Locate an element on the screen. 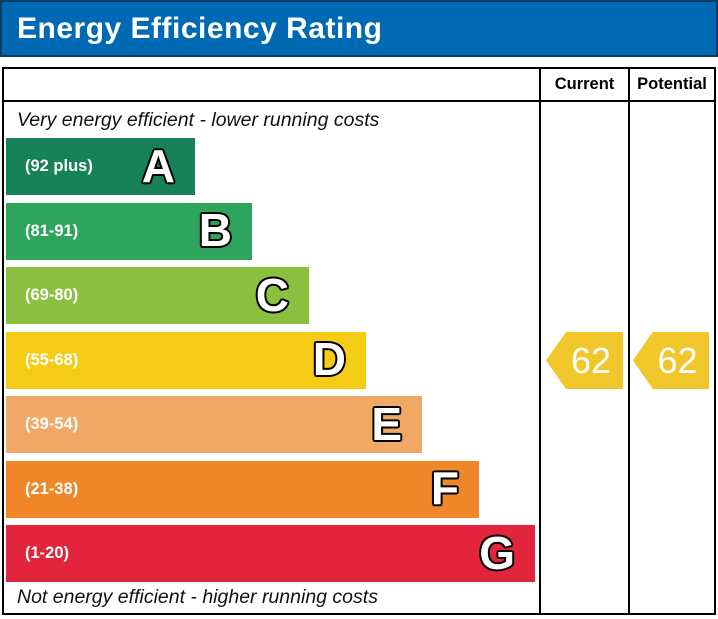 This screenshot has height=619, width=718. potential-rating-arrow: 62 is located at coordinates (671, 360).